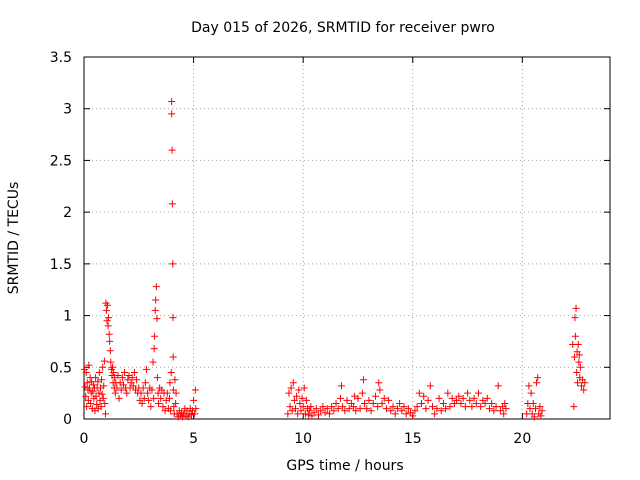  Describe the element at coordinates (344, 466) in the screenshot. I see `x-axis-label: GPS time / hours` at that location.